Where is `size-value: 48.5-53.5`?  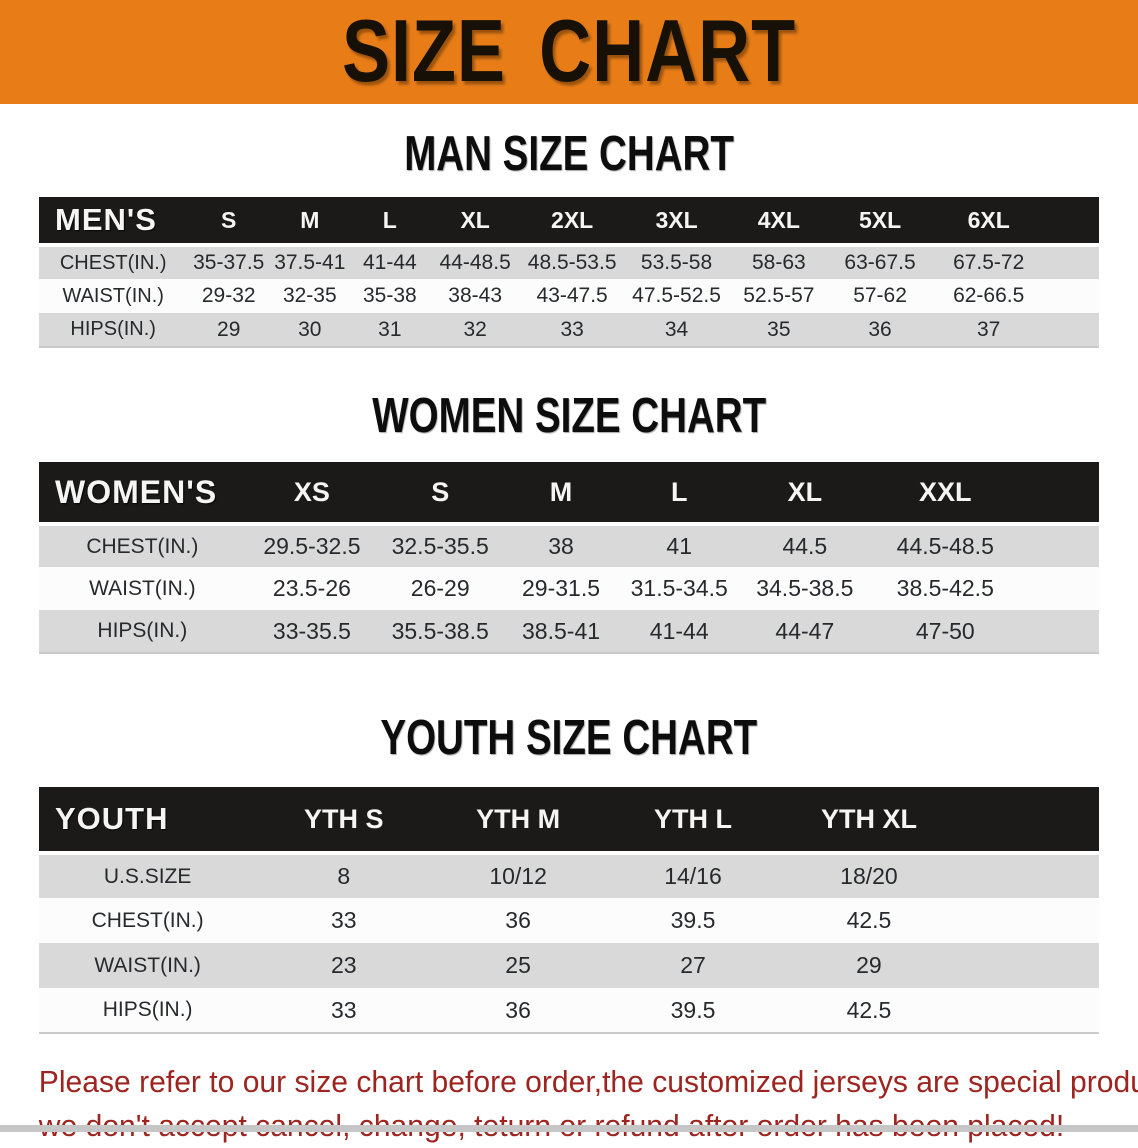
size-value: 48.5-53.5 is located at coordinates (572, 262).